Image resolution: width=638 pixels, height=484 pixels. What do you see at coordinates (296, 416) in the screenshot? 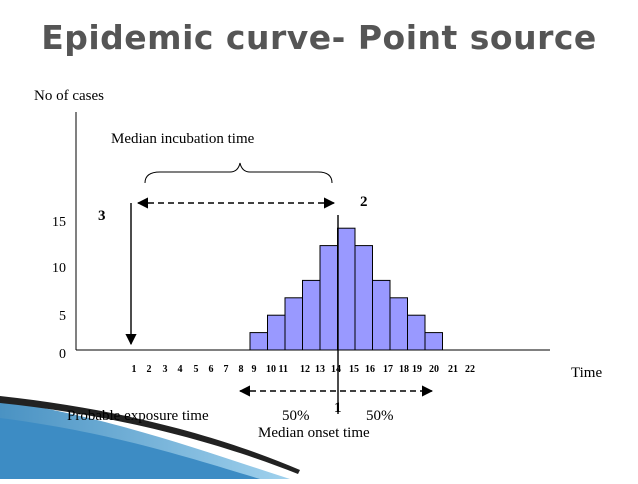
I see `left-percent-label: 50%` at bounding box center [296, 416].